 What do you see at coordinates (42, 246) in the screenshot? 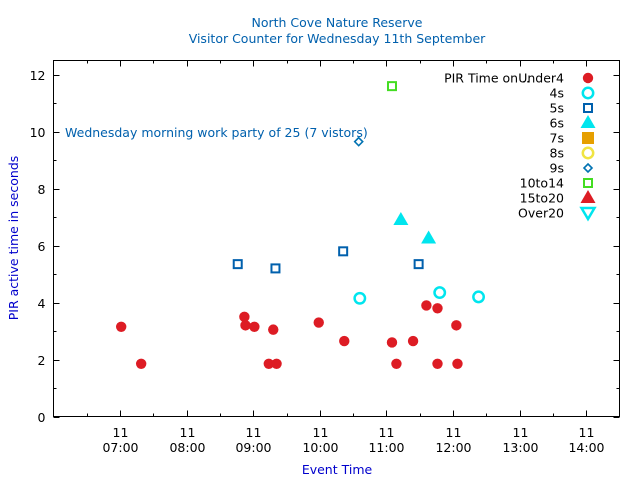
I see `y-tick-label: 6` at bounding box center [42, 246].